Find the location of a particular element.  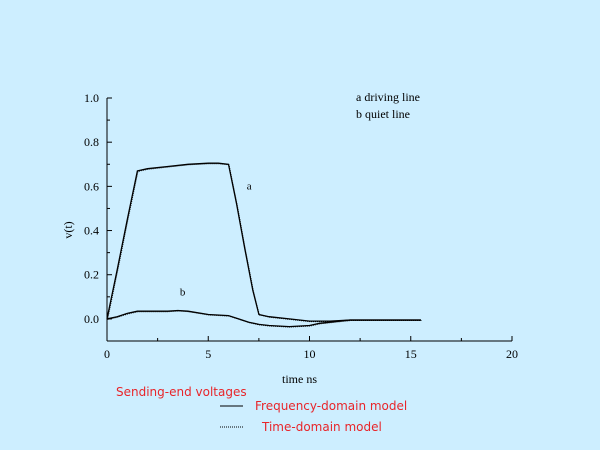

x-tick-label: 20 is located at coordinates (512, 354).